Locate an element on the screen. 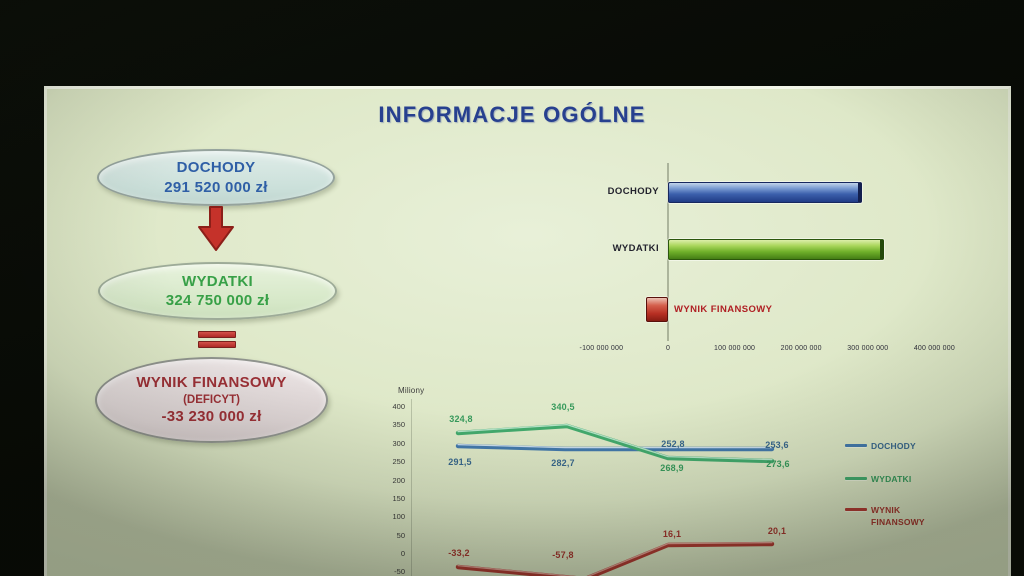  line-chart-y-tick: 400 is located at coordinates (398, 406).